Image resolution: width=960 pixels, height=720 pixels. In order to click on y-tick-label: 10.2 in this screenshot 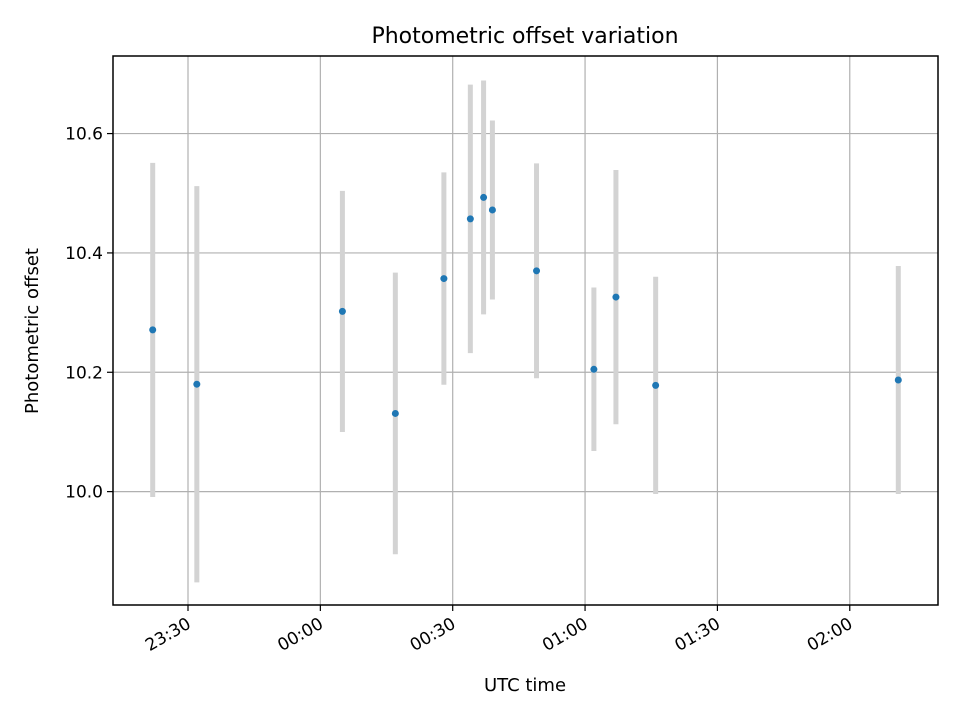, I will do `click(84, 373)`.